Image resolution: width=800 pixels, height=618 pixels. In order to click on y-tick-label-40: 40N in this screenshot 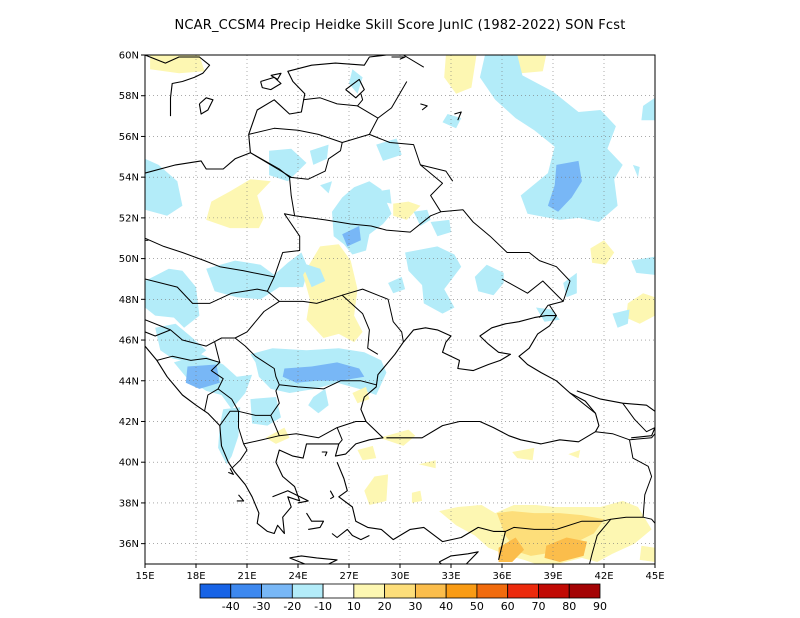, I will do `click(129, 463)`.